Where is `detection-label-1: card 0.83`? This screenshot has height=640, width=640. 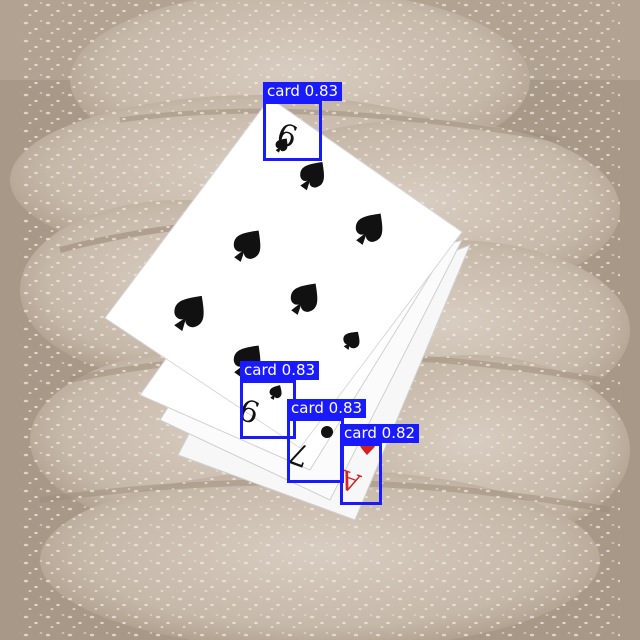
detection-label-1: card 0.83 is located at coordinates (303, 91).